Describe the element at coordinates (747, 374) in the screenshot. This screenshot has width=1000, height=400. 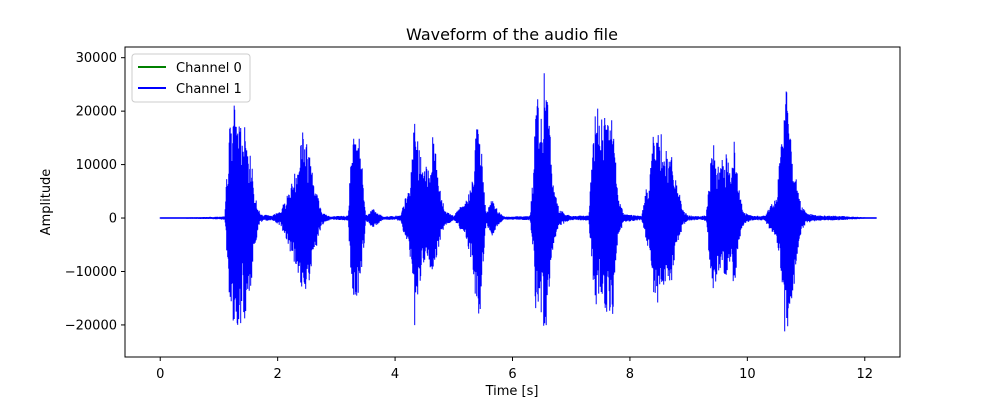
I see `x-tick-label: 10` at that location.